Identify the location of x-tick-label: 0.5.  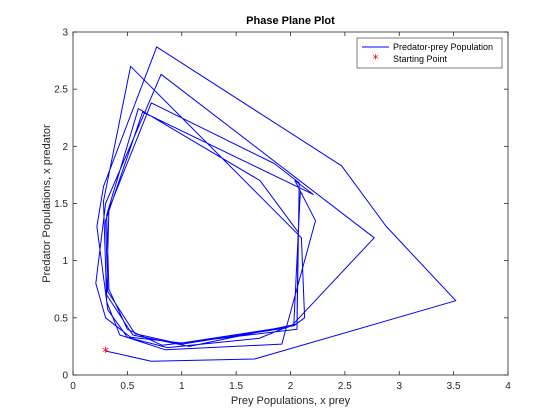
(127, 386).